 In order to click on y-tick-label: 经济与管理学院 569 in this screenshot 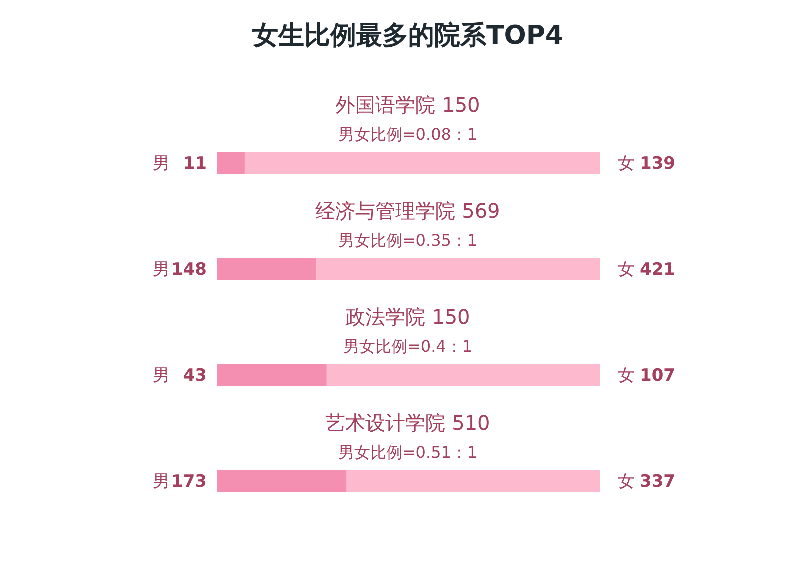, I will do `click(408, 211)`.